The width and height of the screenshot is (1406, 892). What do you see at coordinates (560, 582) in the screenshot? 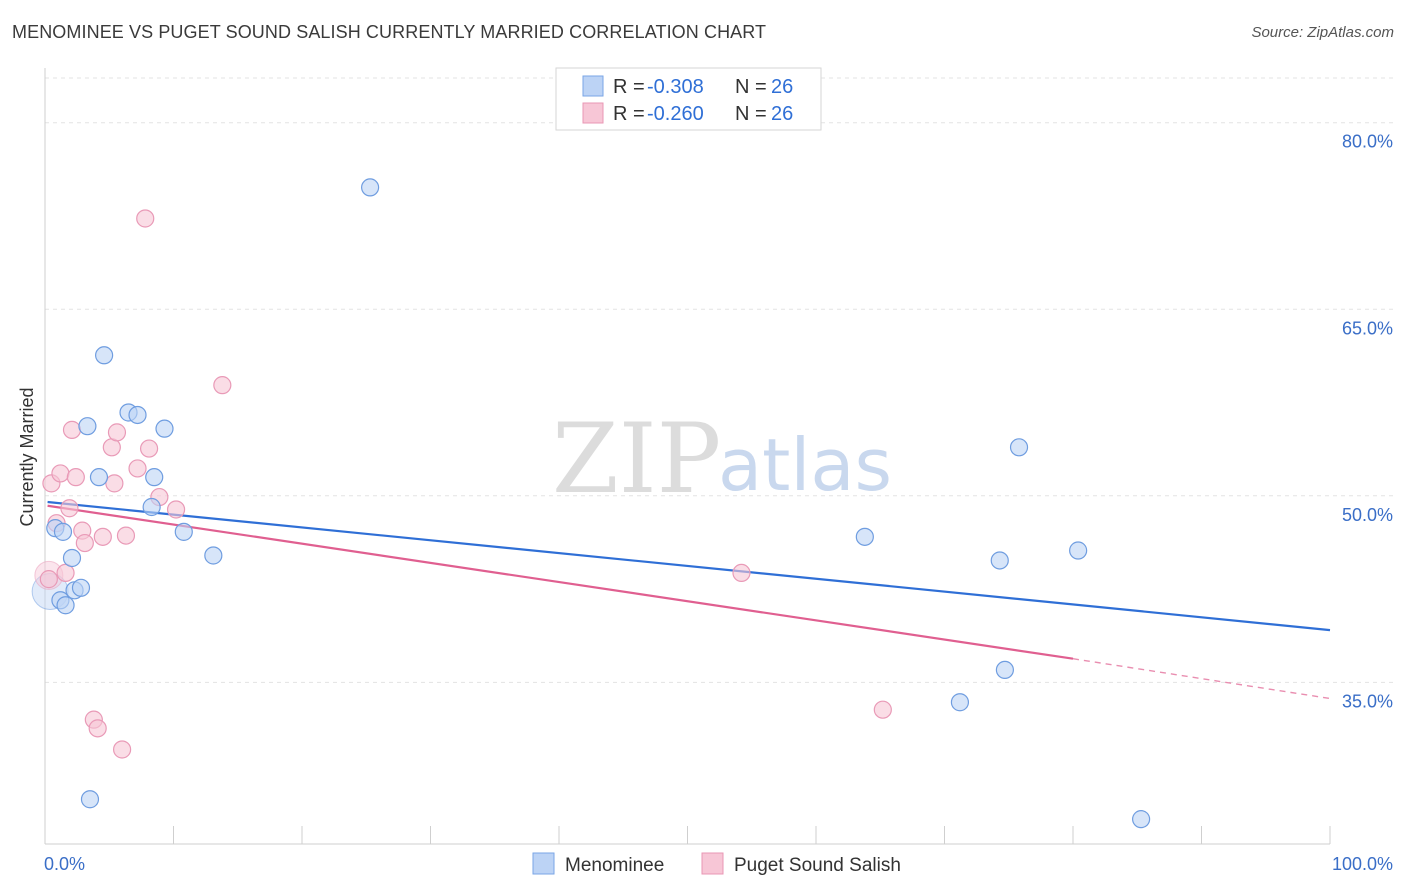
I see `trend-line-puget-sound-salish` at bounding box center [560, 582].